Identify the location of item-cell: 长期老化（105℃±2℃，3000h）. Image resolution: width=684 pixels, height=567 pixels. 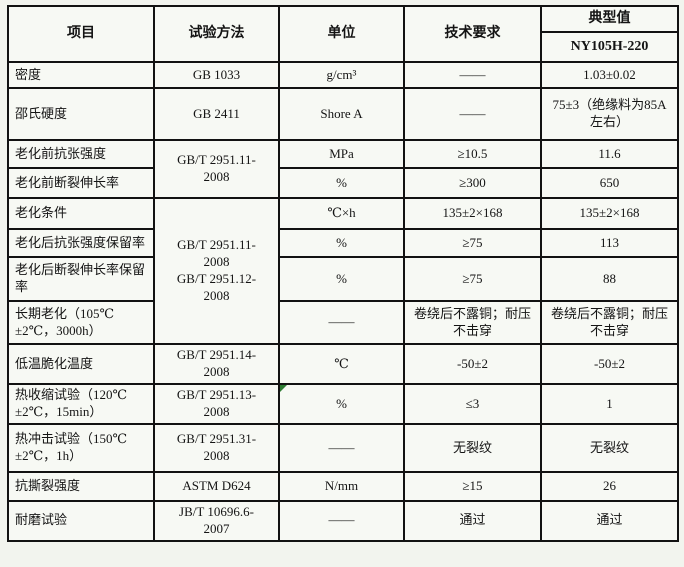
(81, 322).